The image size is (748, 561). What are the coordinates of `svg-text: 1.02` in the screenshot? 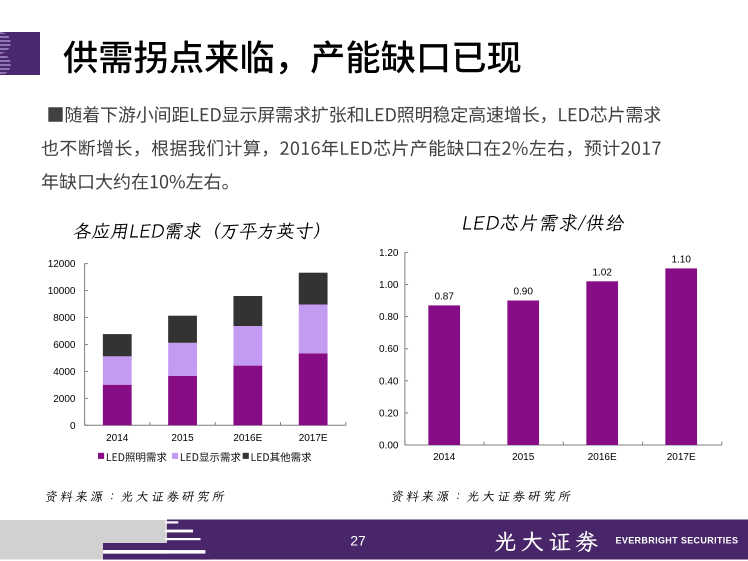 It's located at (602, 272).